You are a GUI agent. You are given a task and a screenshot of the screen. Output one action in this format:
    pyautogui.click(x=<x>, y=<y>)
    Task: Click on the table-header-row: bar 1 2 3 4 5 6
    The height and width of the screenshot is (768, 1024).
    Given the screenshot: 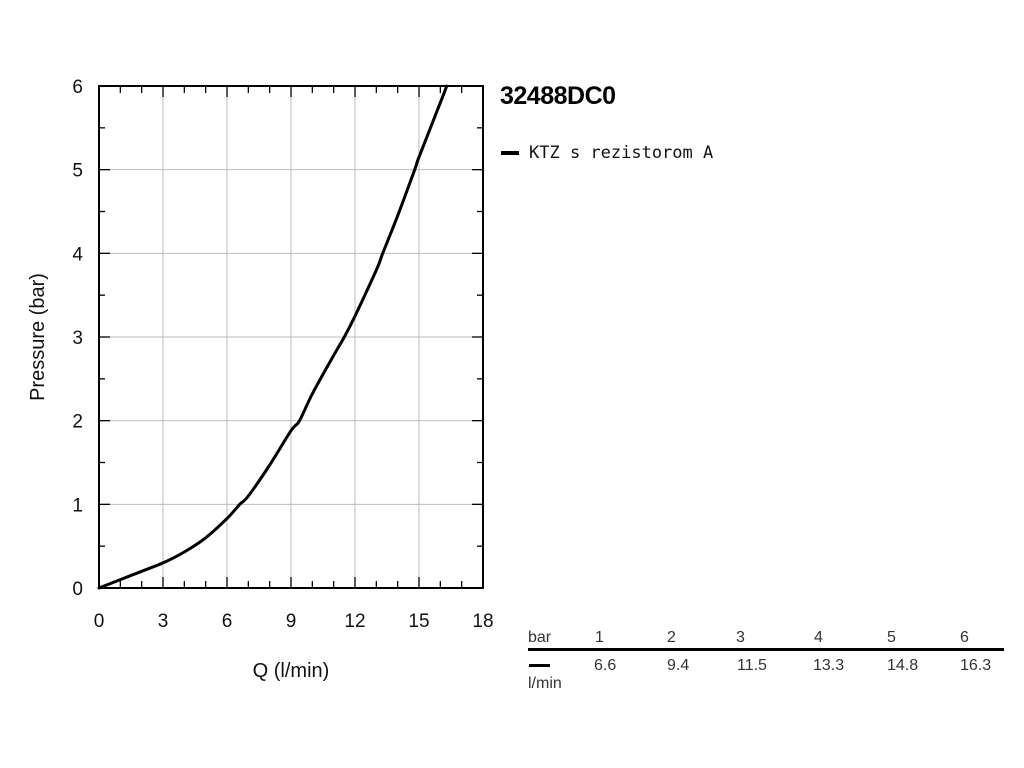 What is the action you would take?
    pyautogui.click(x=766, y=639)
    